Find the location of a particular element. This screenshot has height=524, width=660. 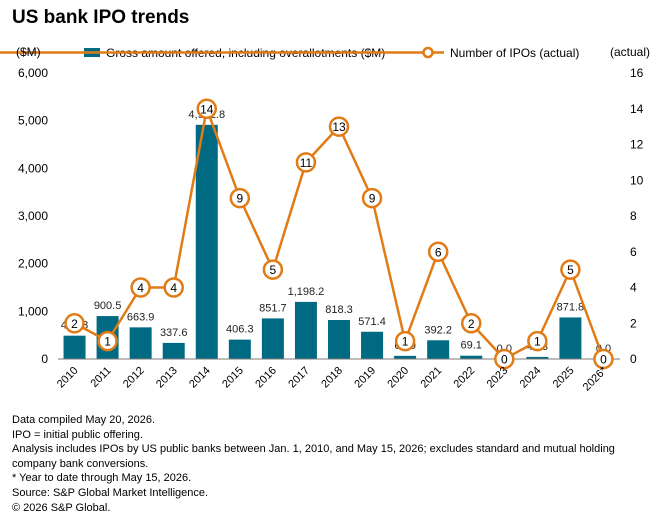

chart-title: US bank IPO trends is located at coordinates (101, 17).